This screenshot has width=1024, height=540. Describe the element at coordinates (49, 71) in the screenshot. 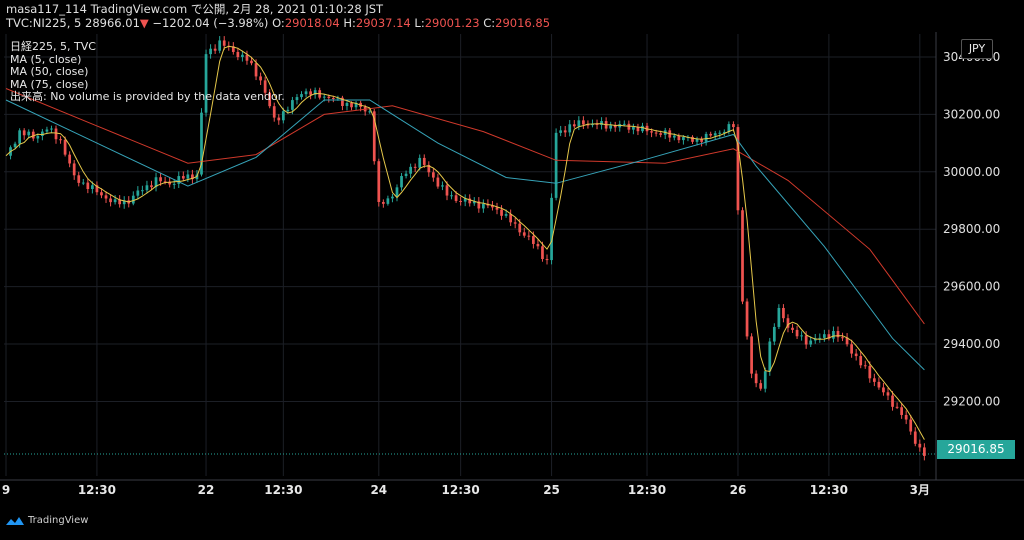

I see `legend-ma50: MA (50, close)` at that location.